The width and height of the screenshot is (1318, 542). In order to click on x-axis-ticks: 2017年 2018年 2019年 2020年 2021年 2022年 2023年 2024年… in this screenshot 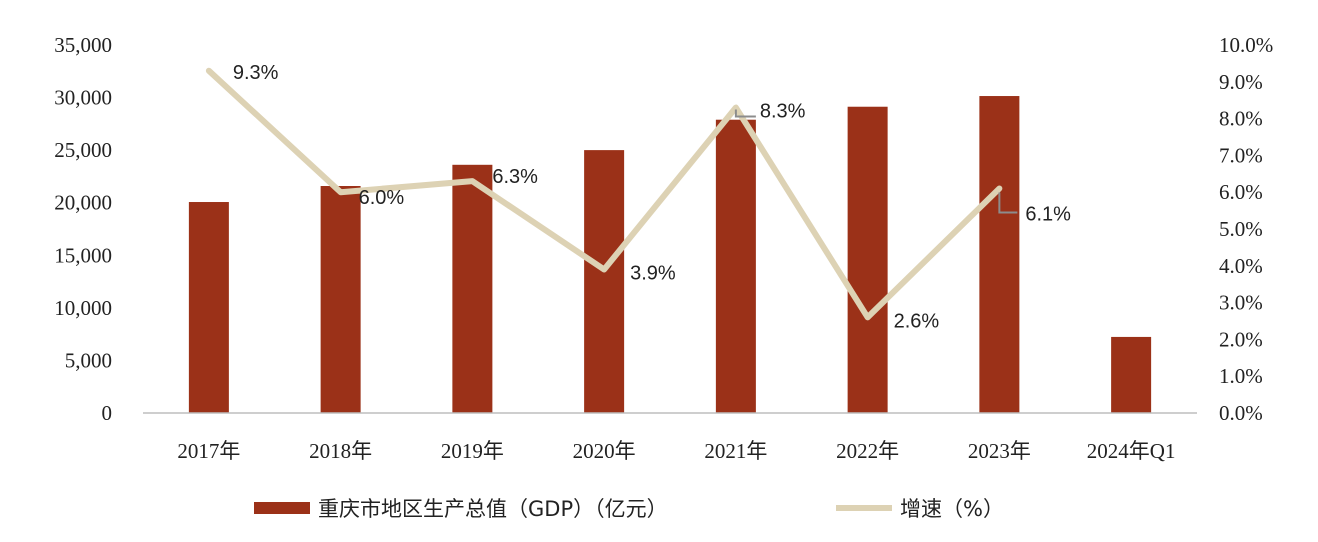, I will do `click(676, 451)`.